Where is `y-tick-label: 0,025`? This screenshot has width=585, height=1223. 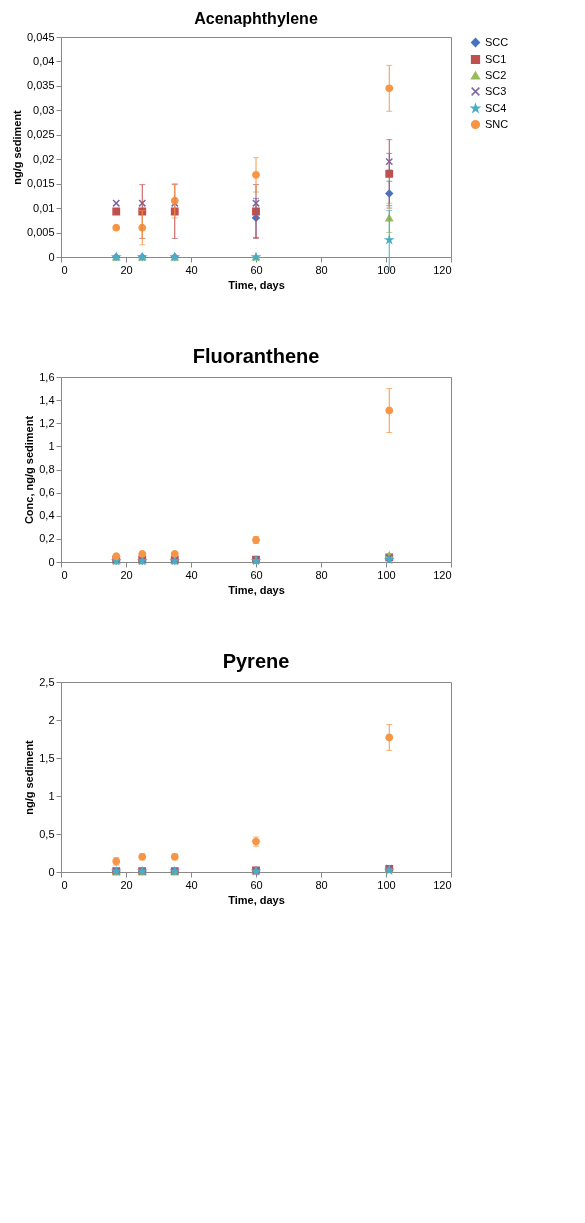
y-tick-label: 0,025 is located at coordinates (40, 134).